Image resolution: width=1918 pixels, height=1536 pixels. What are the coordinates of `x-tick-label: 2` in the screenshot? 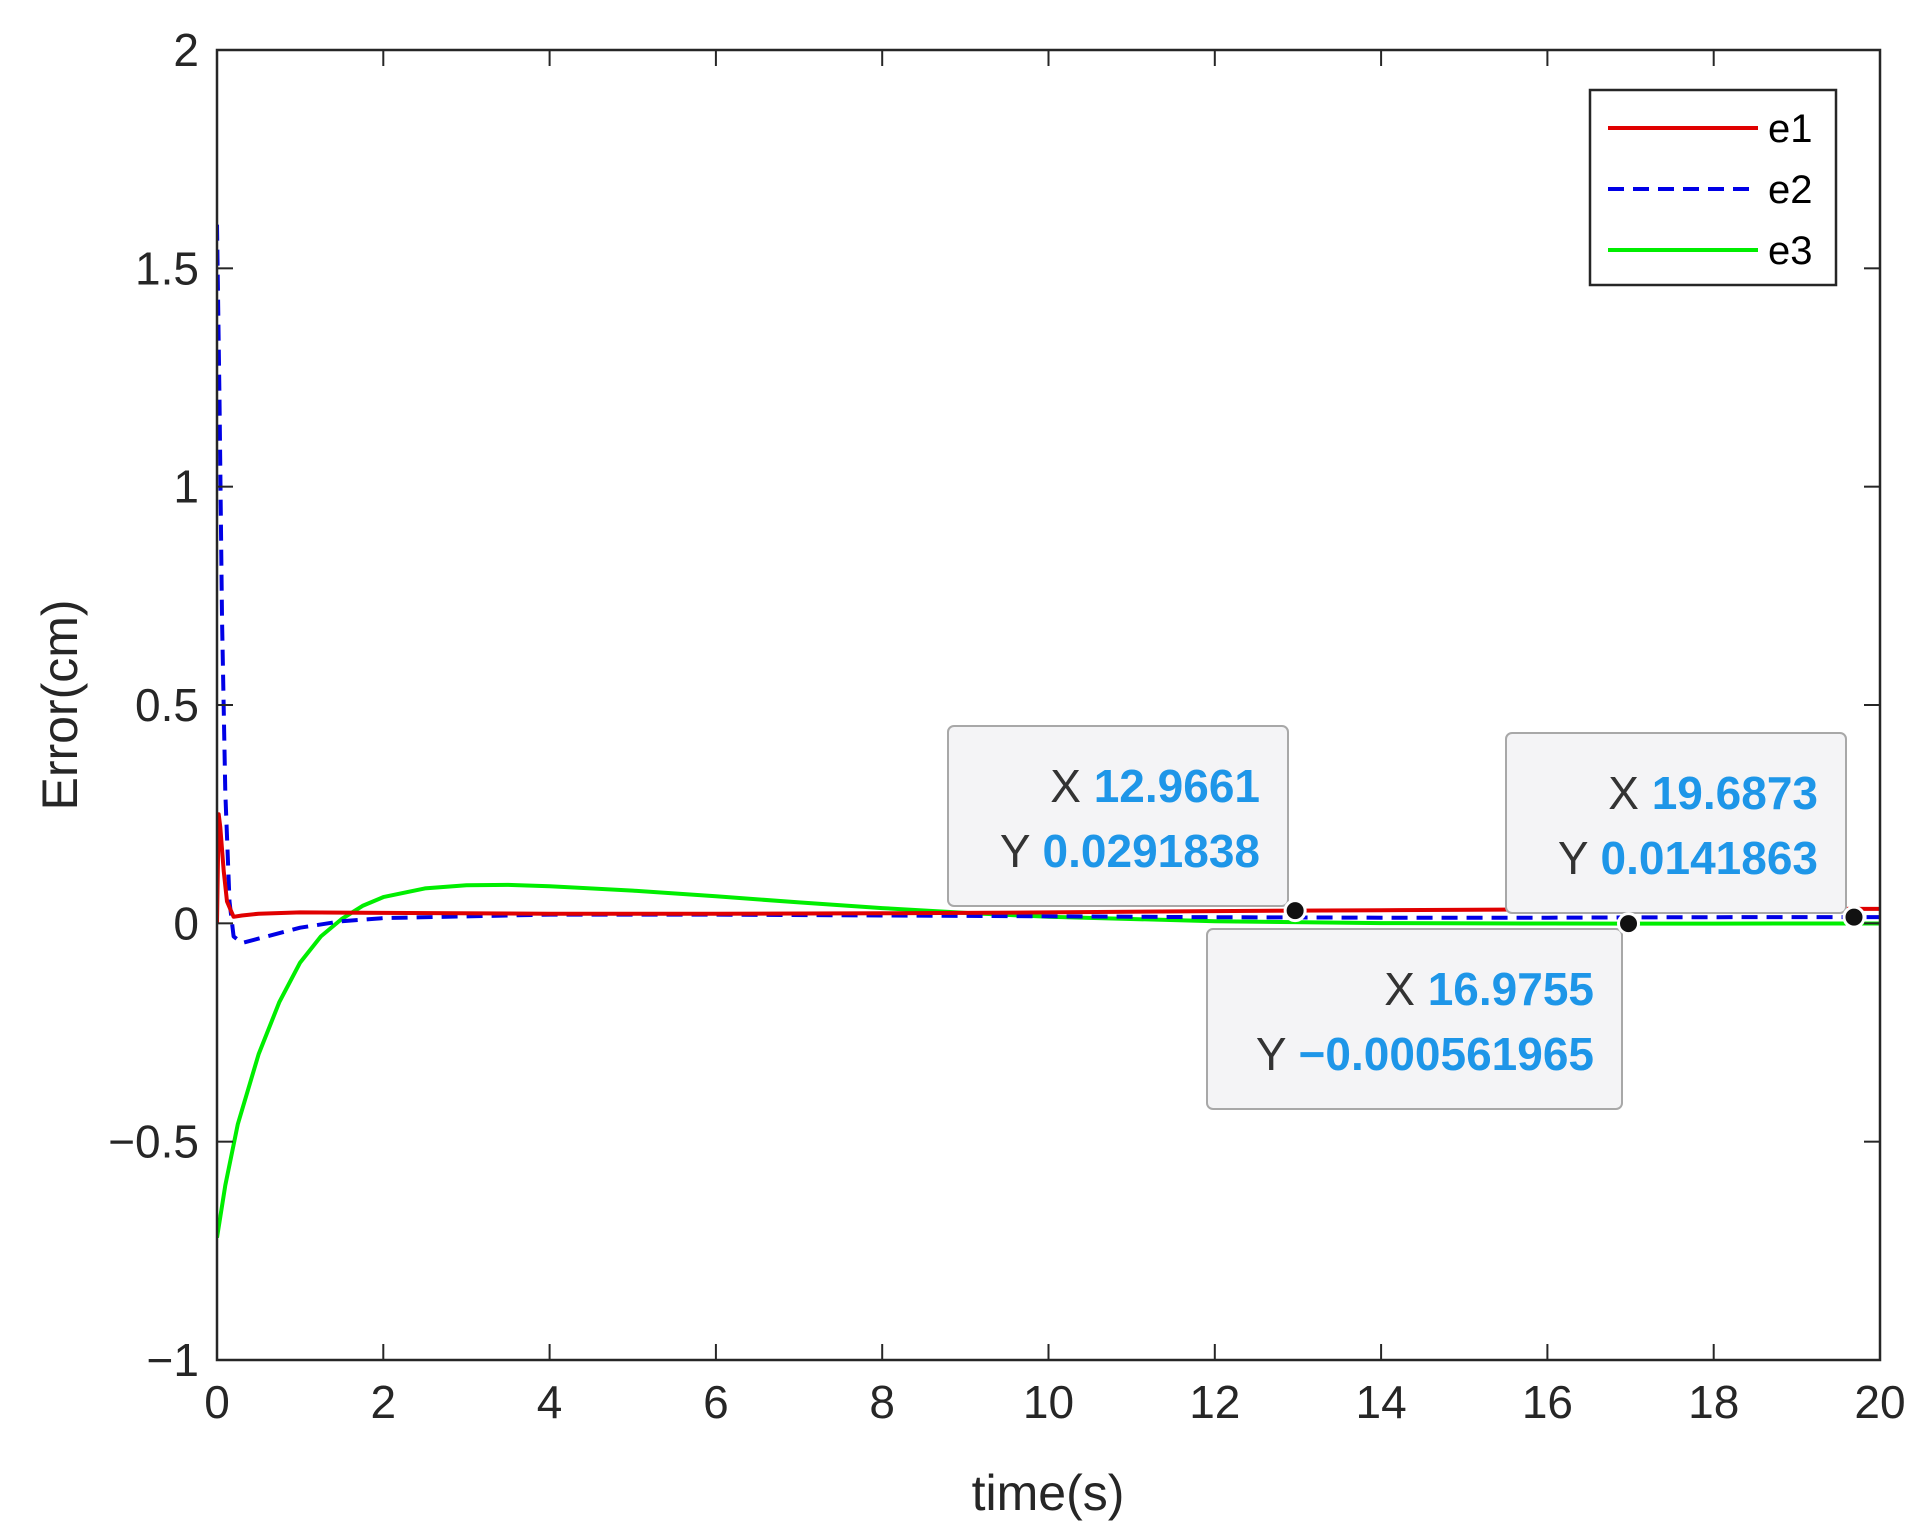 It's located at (384, 1402).